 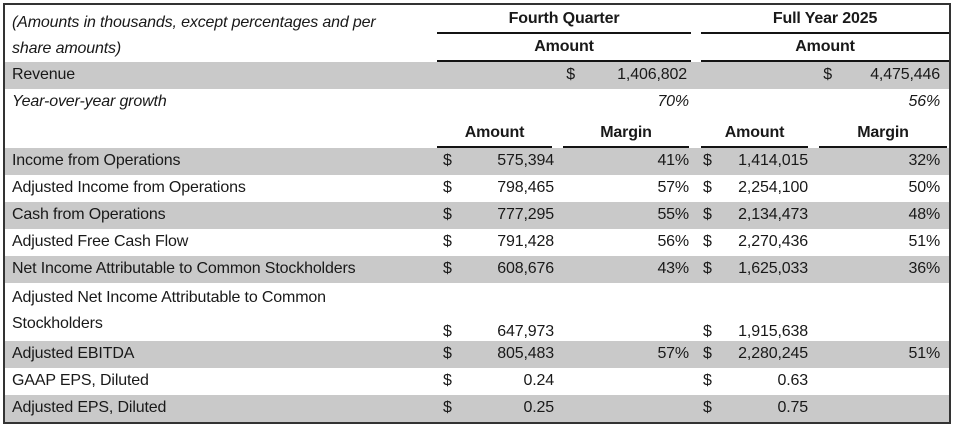 I want to click on fy-amount-cell: $2,254,100, so click(x=757, y=188).